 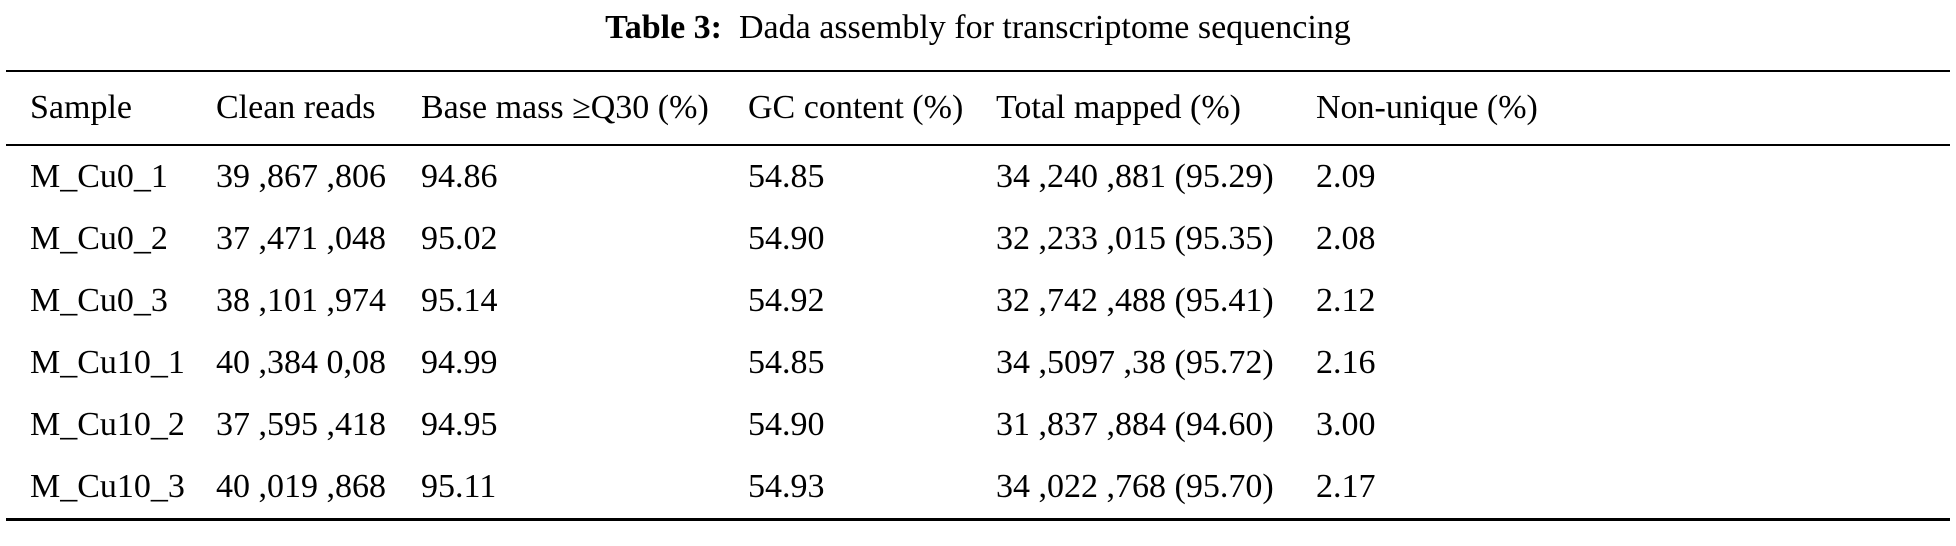 What do you see at coordinates (786, 300) in the screenshot?
I see `cell-gc-content: 54.92` at bounding box center [786, 300].